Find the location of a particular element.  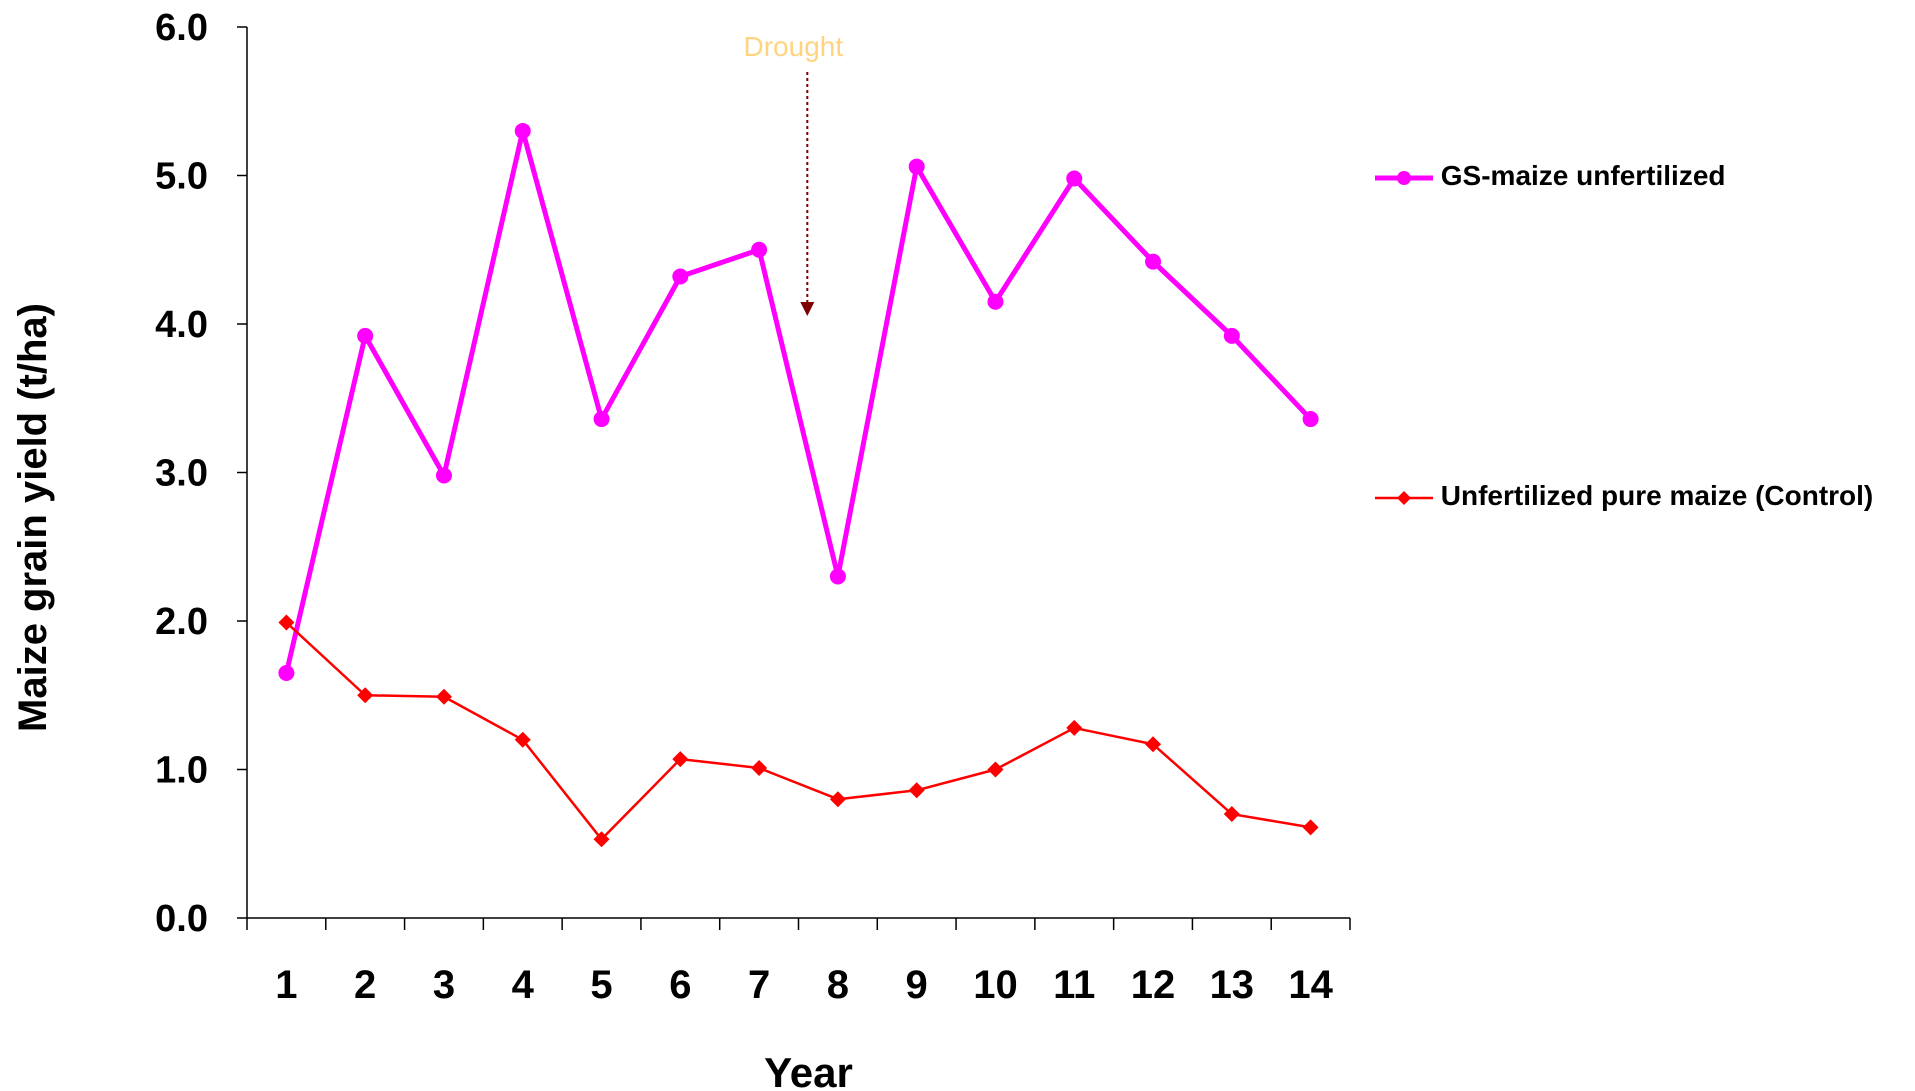

legend-swatch-gs-maize is located at coordinates (1404, 177).